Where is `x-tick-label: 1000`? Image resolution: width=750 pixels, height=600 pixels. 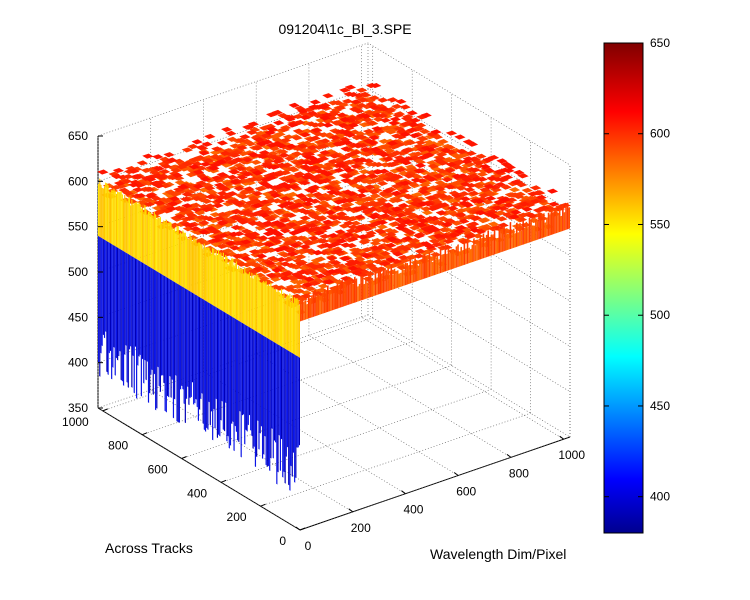
x-tick-label: 1000 is located at coordinates (571, 455).